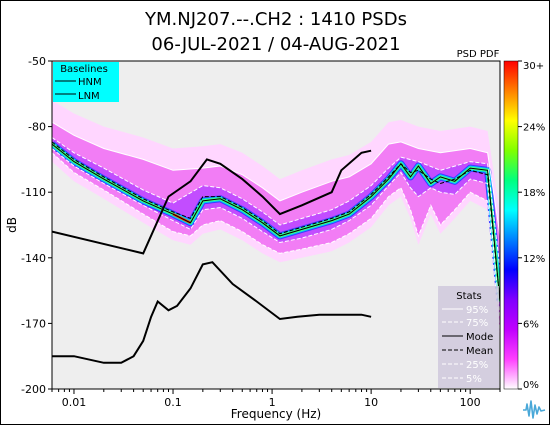 The width and height of the screenshot is (550, 428). What do you see at coordinates (477, 365) in the screenshot?
I see `p25-legend-label: 25%` at bounding box center [477, 365].